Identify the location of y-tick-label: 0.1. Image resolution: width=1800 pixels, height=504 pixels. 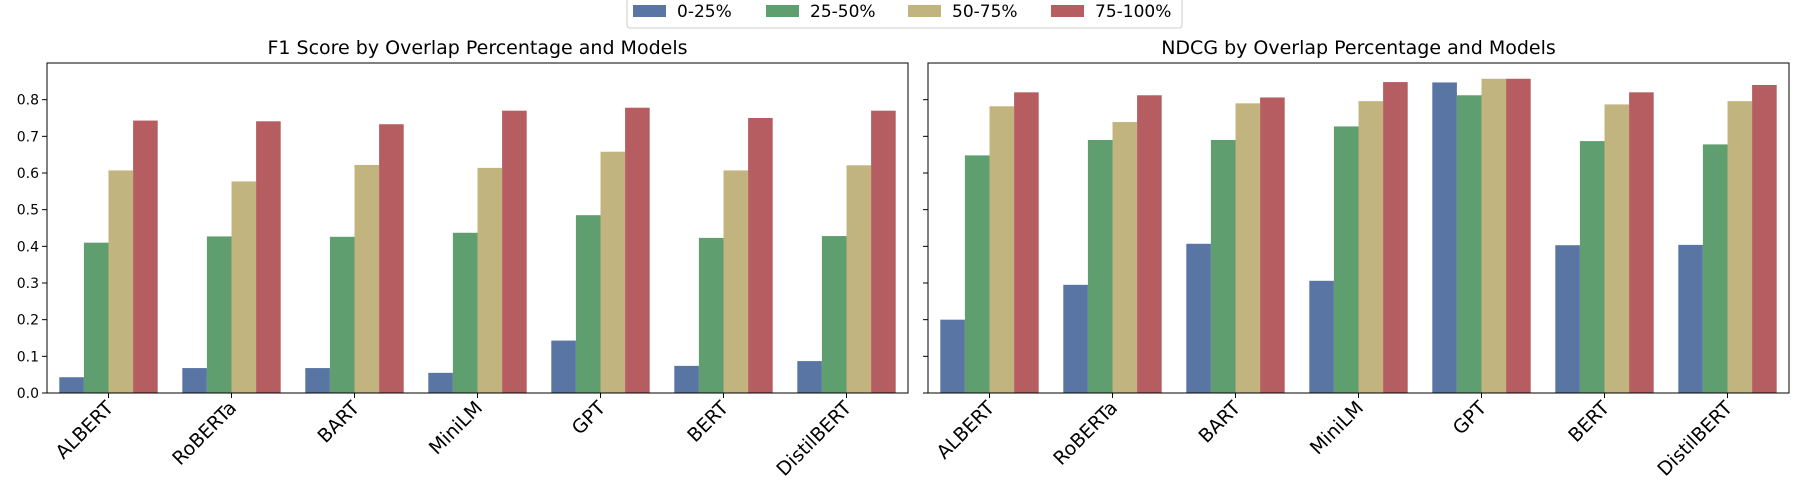
(28, 357).